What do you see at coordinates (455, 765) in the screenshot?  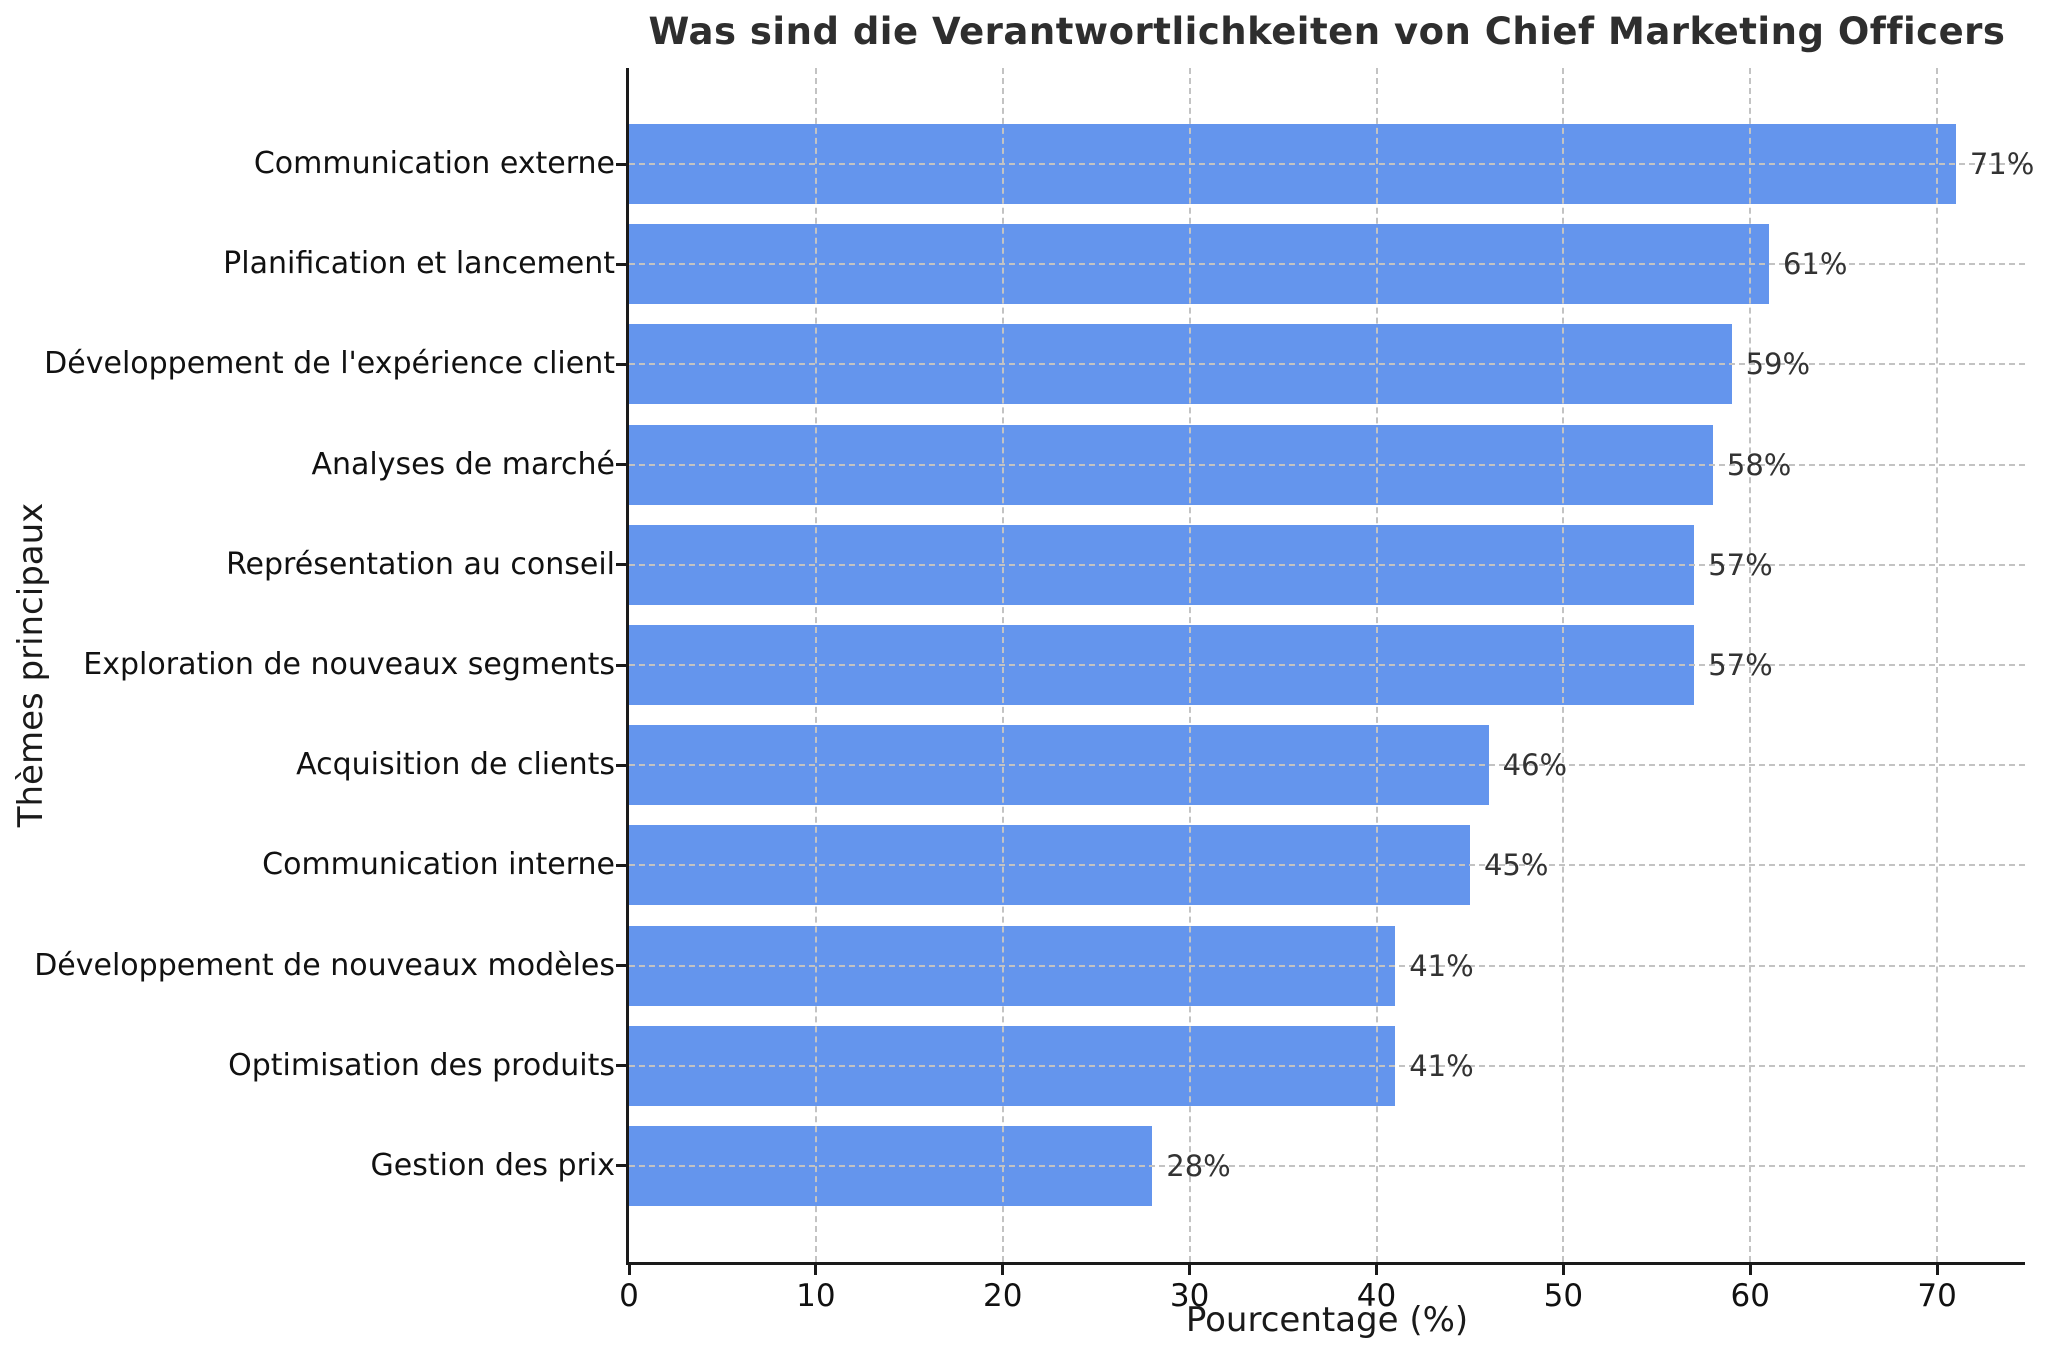 I see `y-tick-label: Acquisition de clients` at bounding box center [455, 765].